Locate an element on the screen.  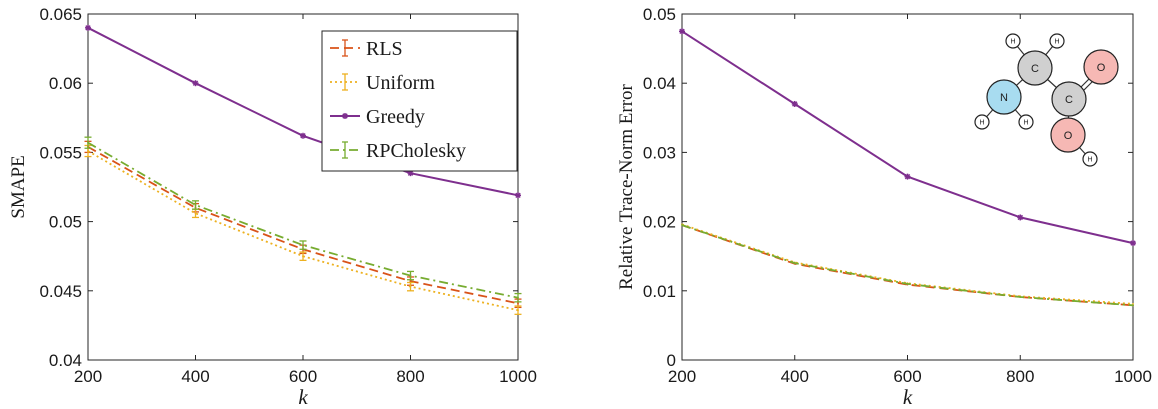
legend-label-rpcholesky: RPCholesky is located at coordinates (416, 151).